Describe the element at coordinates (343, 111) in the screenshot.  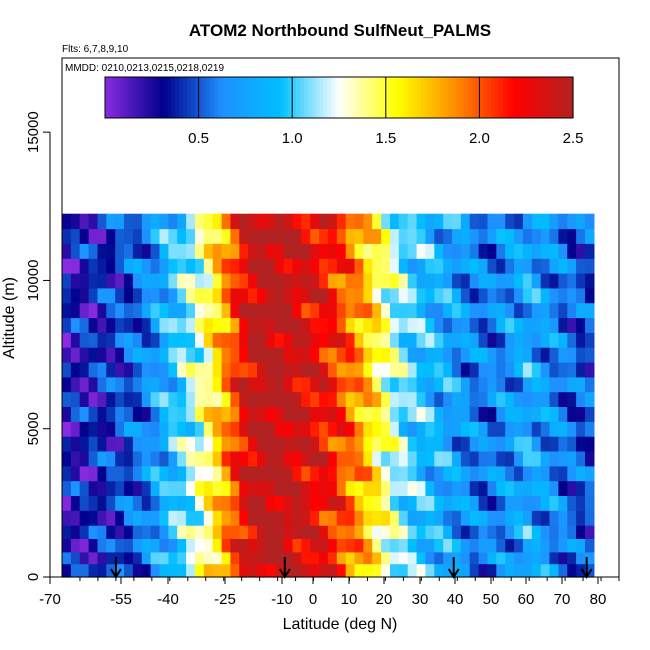
I see `colorbar: 0.5 1.0 1.5 2.0 2.5` at that location.